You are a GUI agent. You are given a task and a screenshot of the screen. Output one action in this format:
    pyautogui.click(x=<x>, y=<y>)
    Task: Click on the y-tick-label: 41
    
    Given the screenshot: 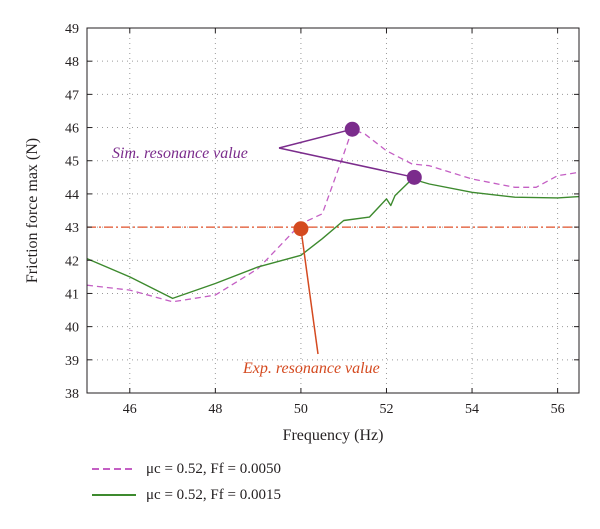 What is the action you would take?
    pyautogui.click(x=72, y=294)
    